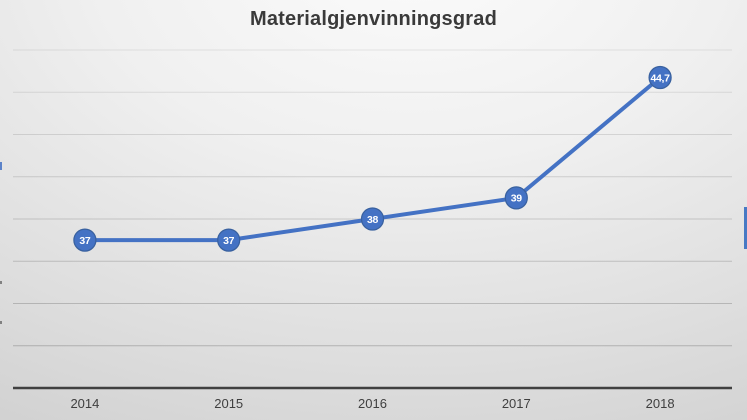 The height and width of the screenshot is (420, 747). I want to click on data-point-label: 38, so click(373, 220).